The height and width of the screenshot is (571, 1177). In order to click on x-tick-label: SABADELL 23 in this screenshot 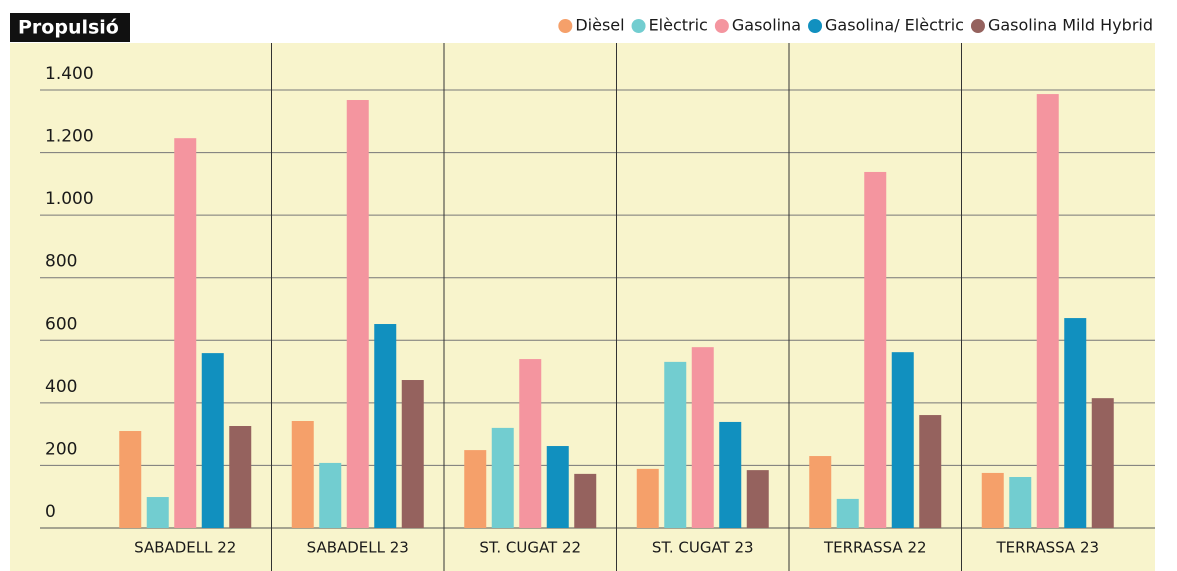, I will do `click(358, 548)`.